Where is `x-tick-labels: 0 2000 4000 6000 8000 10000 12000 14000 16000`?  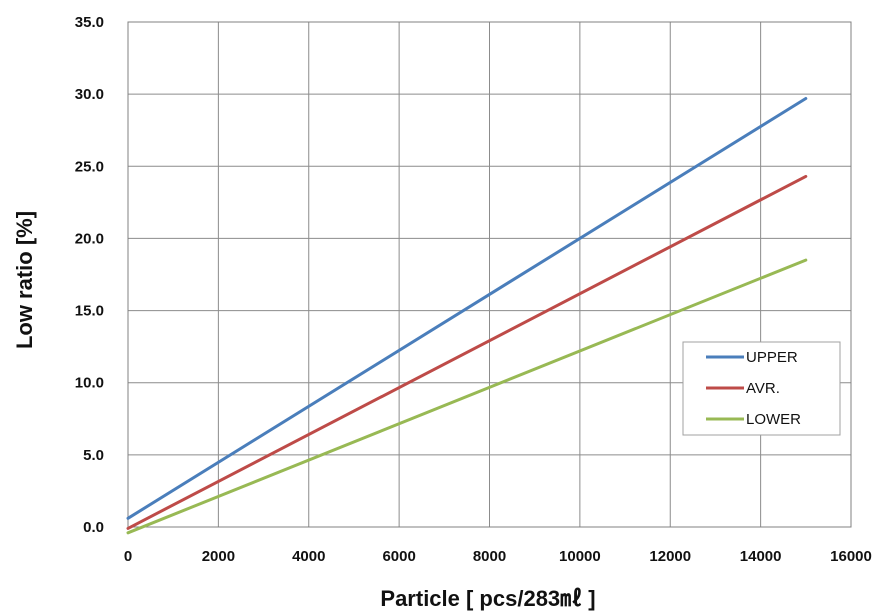
x-tick-labels: 0 2000 4000 6000 8000 10000 12000 14000 16000 is located at coordinates (498, 556).